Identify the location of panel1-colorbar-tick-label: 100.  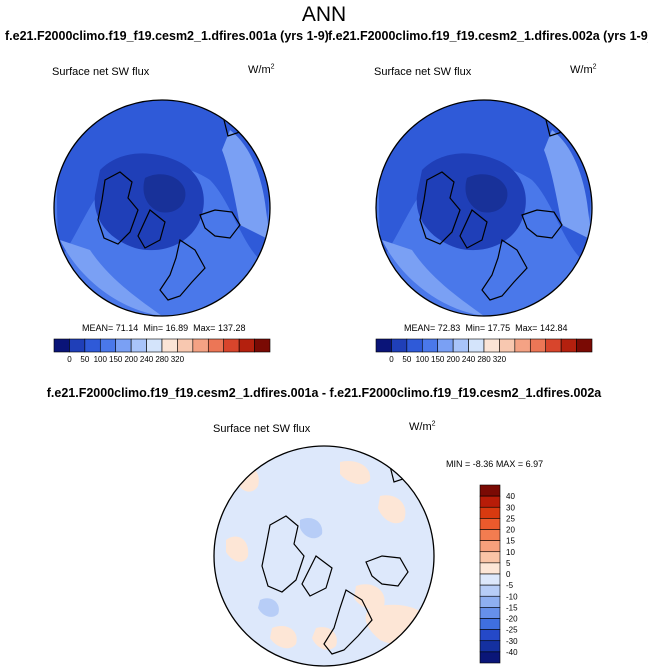
(101, 359).